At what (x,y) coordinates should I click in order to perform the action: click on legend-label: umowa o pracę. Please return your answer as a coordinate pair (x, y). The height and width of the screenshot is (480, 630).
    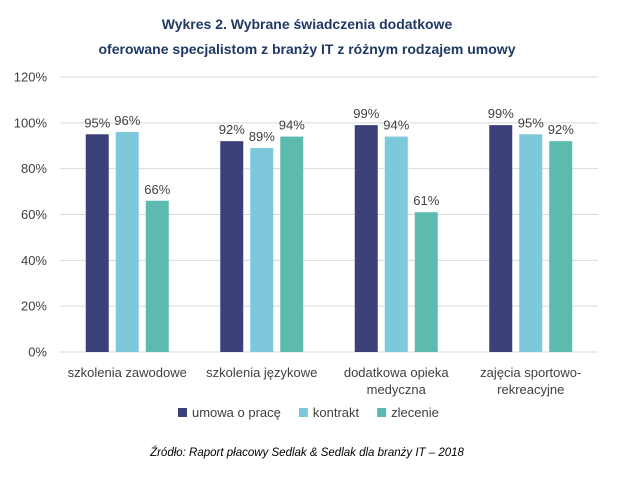
    Looking at the image, I should click on (236, 412).